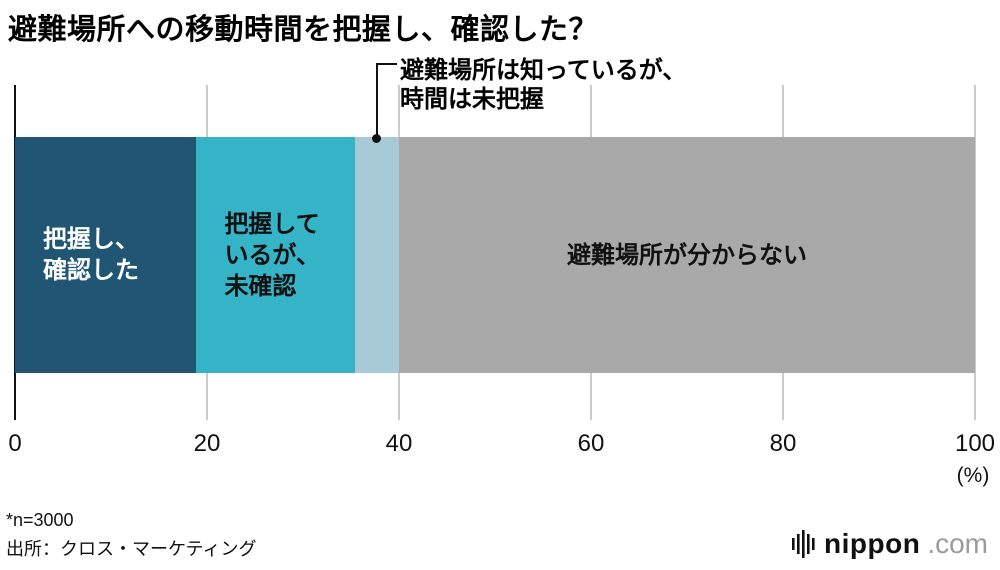 The height and width of the screenshot is (570, 1000). Describe the element at coordinates (131, 549) in the screenshot. I see `source-note: 出所：クロス・マーケティング` at that location.